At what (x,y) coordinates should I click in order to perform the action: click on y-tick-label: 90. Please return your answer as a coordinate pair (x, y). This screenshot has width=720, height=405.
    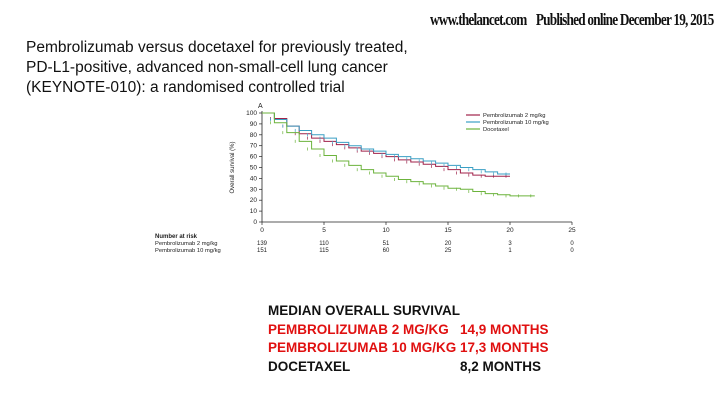
    Looking at the image, I should click on (254, 124).